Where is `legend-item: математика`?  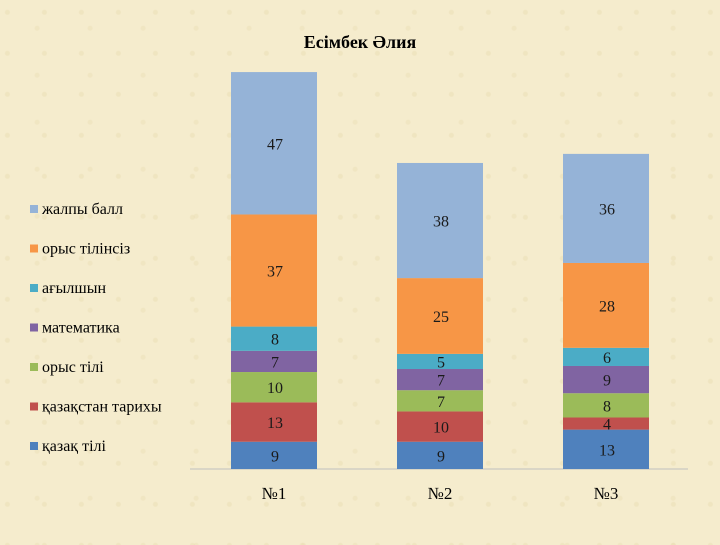
legend-item: математика is located at coordinates (75, 328).